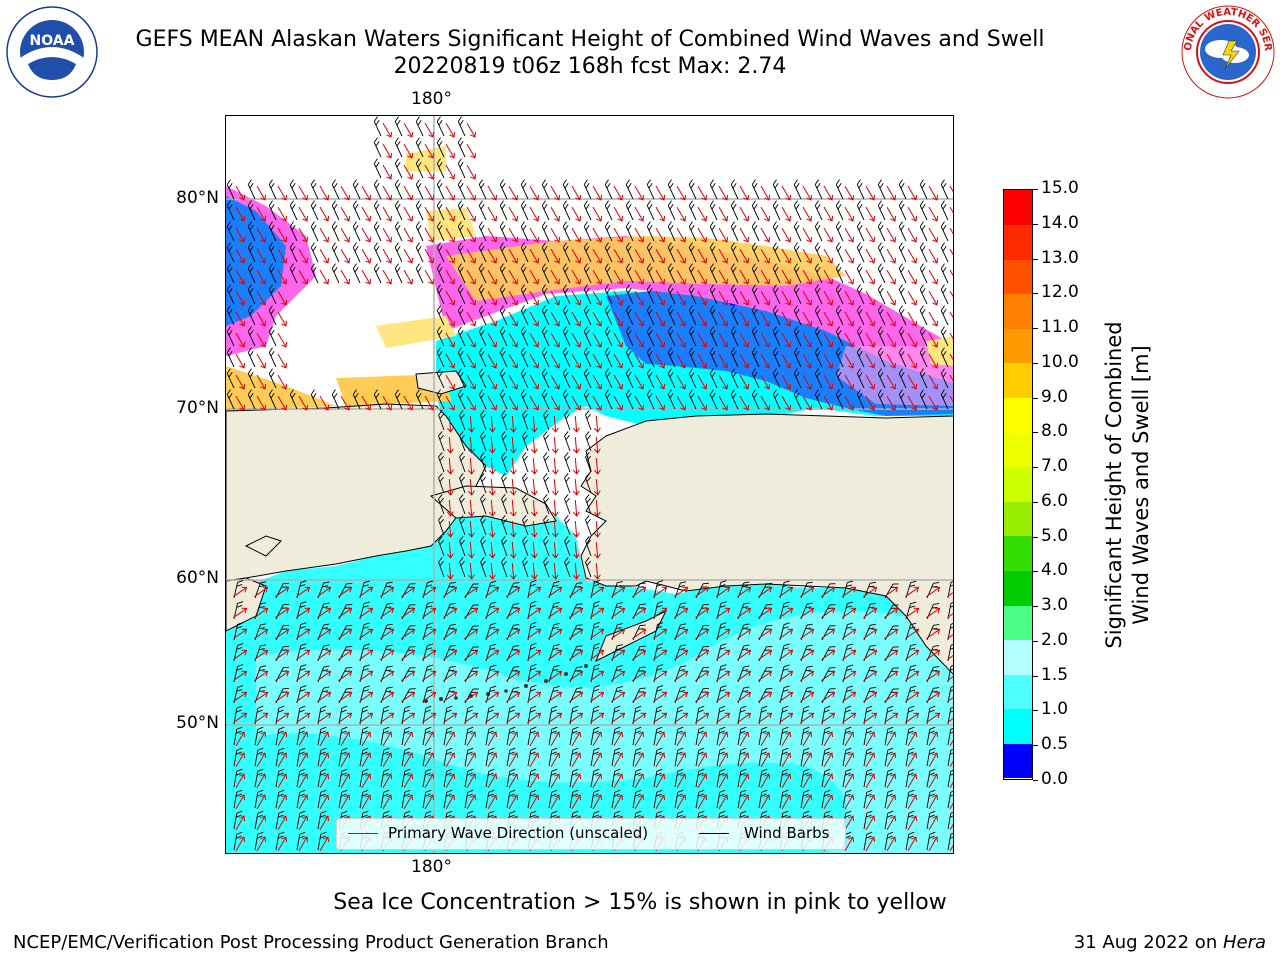  What do you see at coordinates (1114, 485) in the screenshot?
I see `colorbar-label-line1: Significant Height of Combined` at bounding box center [1114, 485].